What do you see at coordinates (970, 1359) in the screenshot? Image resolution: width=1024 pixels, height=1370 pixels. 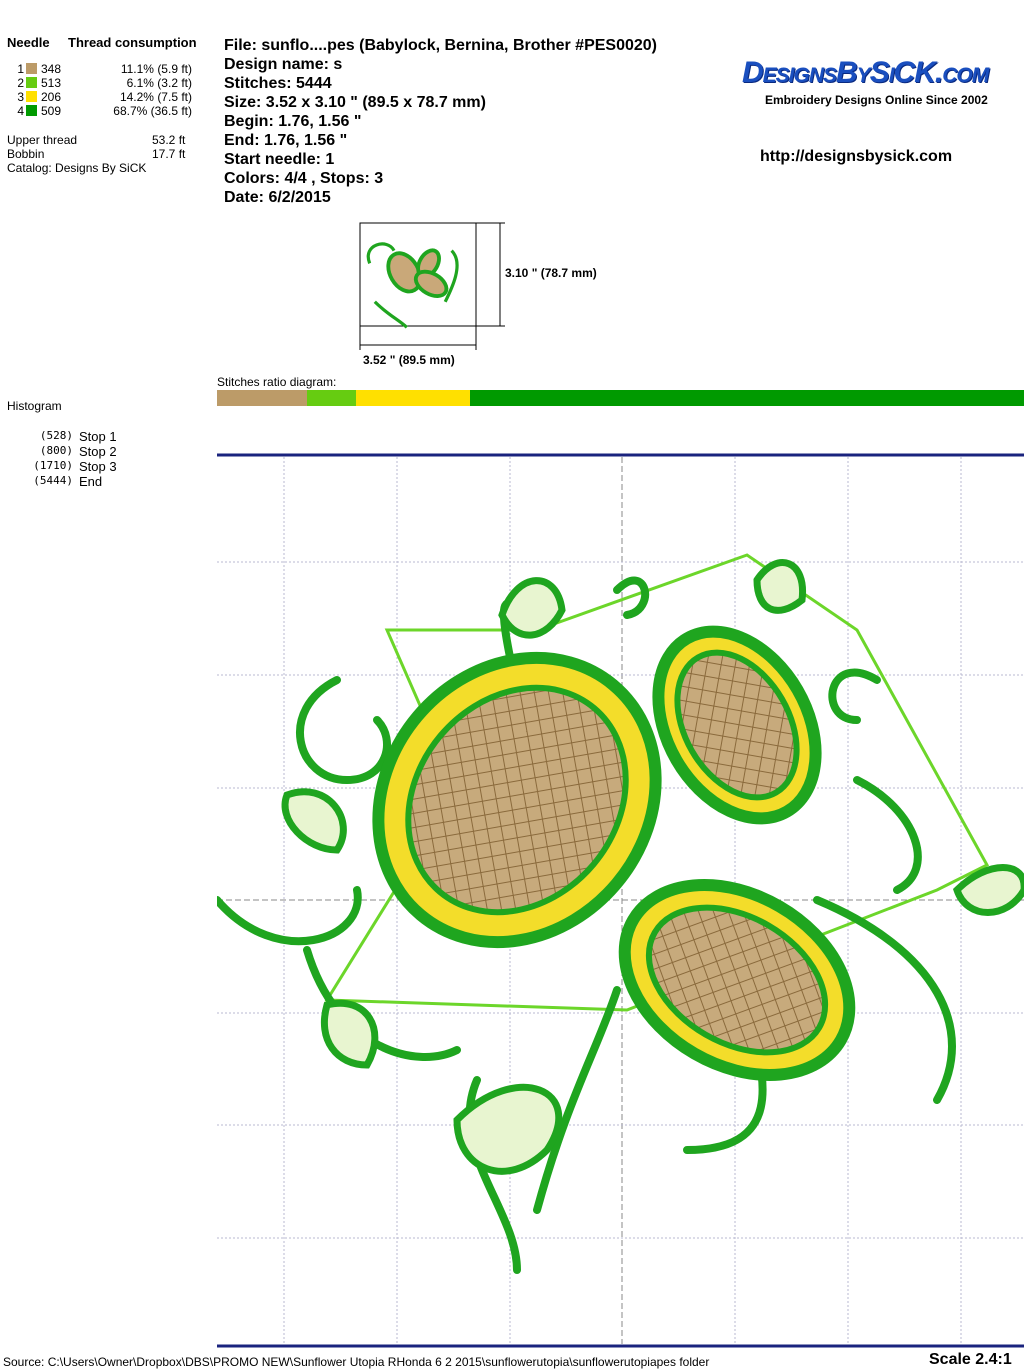 I see `scale: Scale 2.4:1` at bounding box center [970, 1359].